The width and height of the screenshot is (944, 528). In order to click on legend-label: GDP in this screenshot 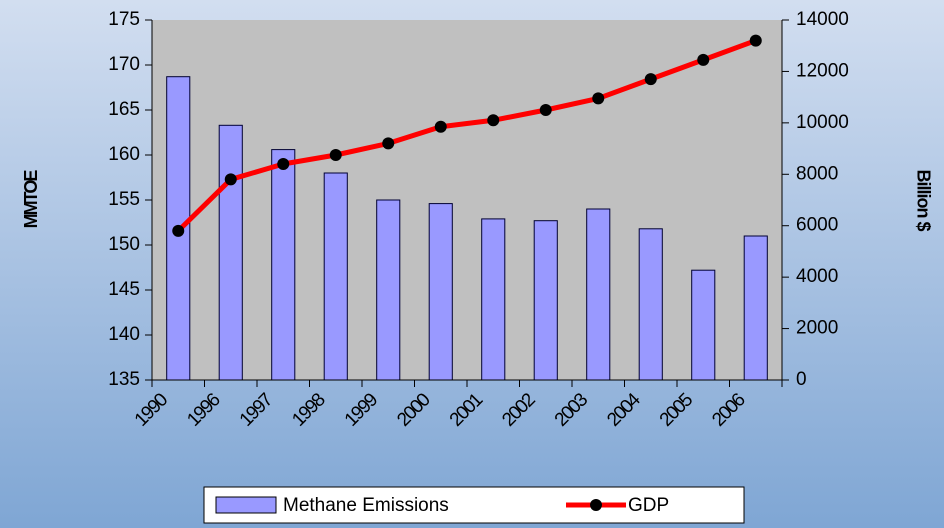, I will do `click(648, 505)`.